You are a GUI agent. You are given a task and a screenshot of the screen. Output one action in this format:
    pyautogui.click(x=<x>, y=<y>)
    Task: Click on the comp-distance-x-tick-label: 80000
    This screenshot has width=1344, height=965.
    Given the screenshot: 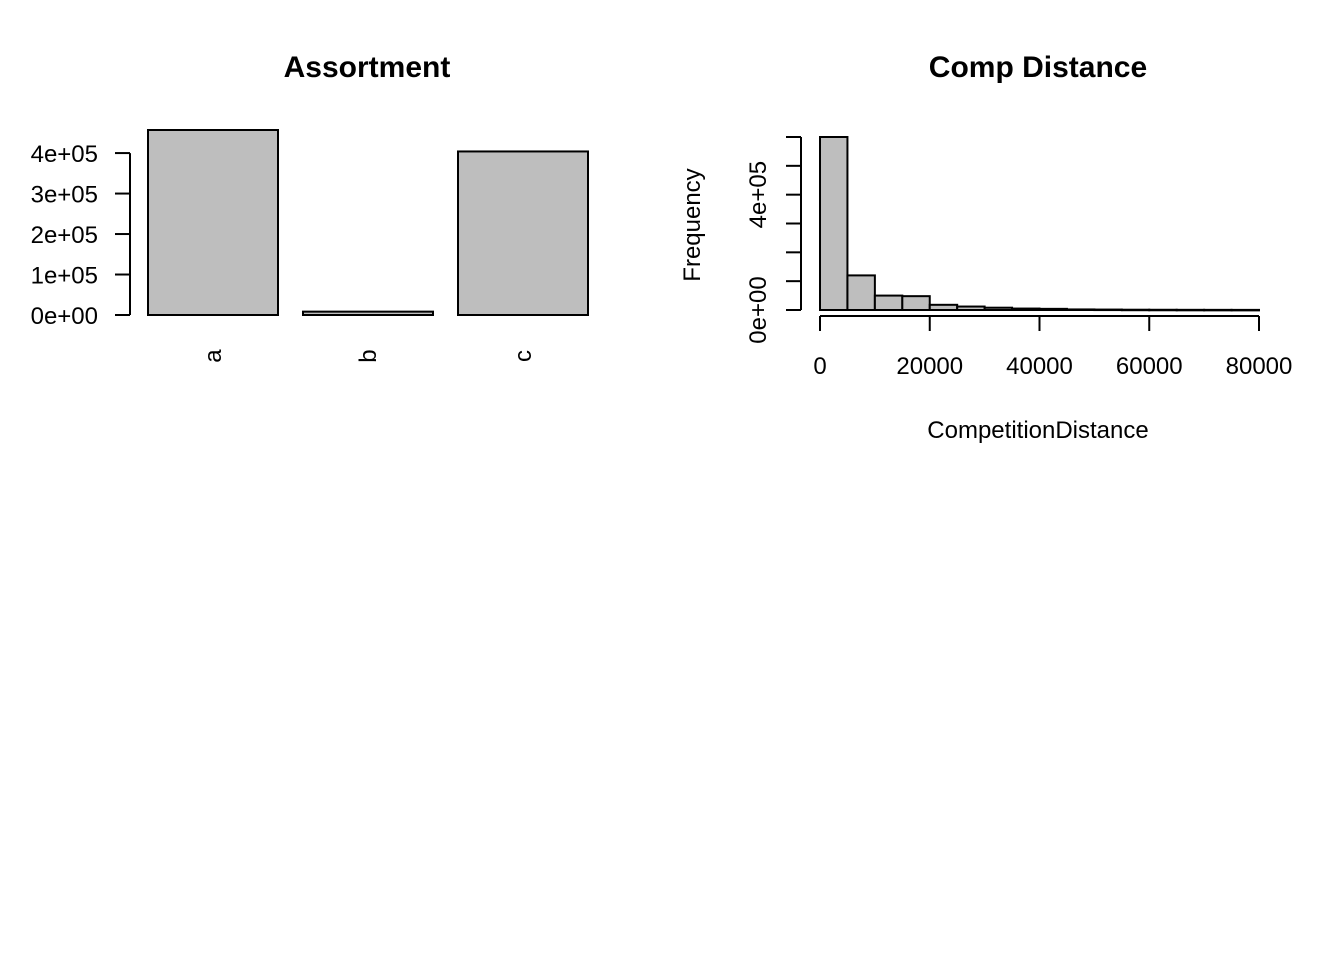 What is the action you would take?
    pyautogui.click(x=1259, y=366)
    